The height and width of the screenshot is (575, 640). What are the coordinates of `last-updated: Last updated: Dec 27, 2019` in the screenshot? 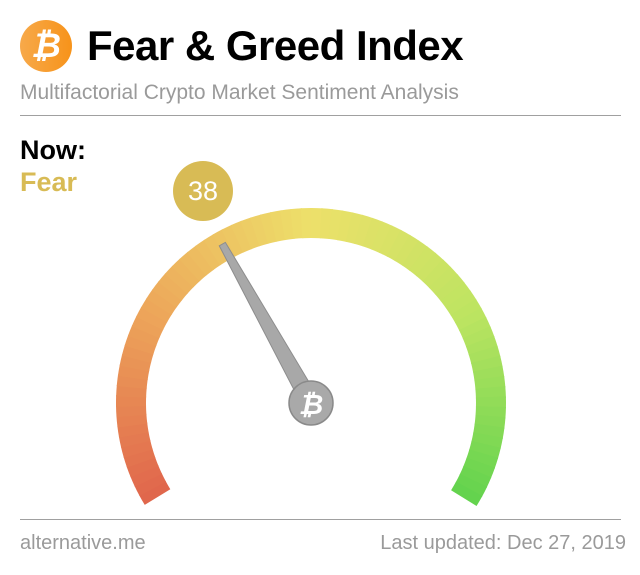 It's located at (503, 543).